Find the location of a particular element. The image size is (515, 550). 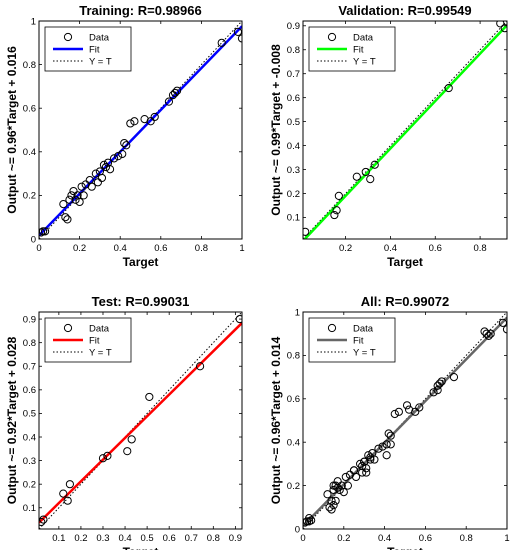

x-tick-label: 0.1 is located at coordinates (58, 538).